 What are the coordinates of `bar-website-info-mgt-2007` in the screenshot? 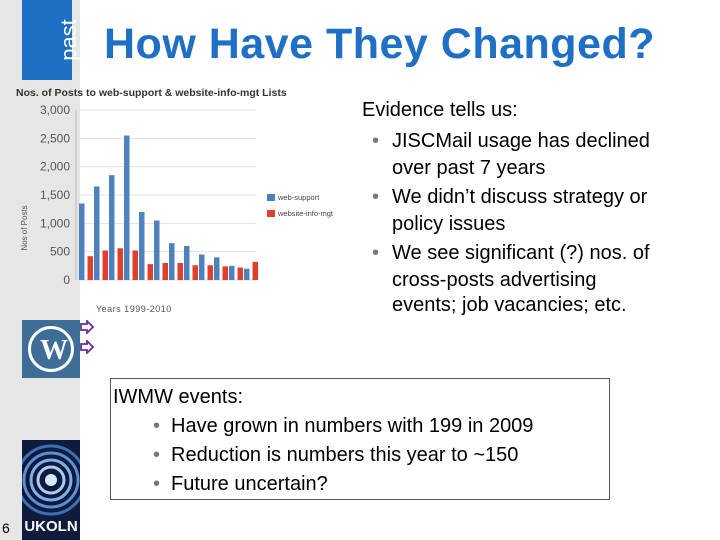 It's located at (210, 272).